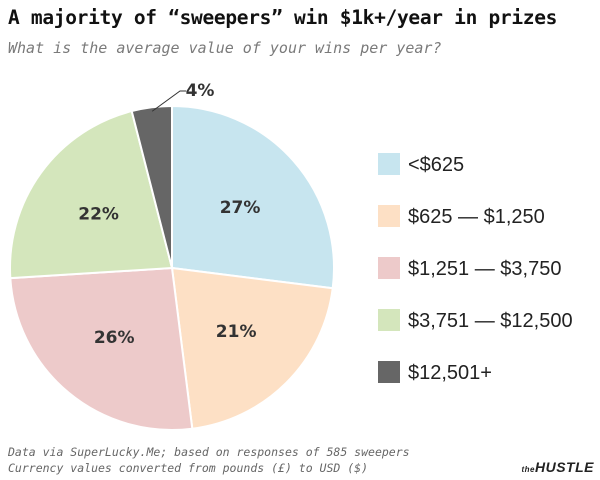 Image resolution: width=600 pixels, height=480 pixels. Describe the element at coordinates (450, 373) in the screenshot. I see `legend-label-12501-plus: $12,501+` at that location.